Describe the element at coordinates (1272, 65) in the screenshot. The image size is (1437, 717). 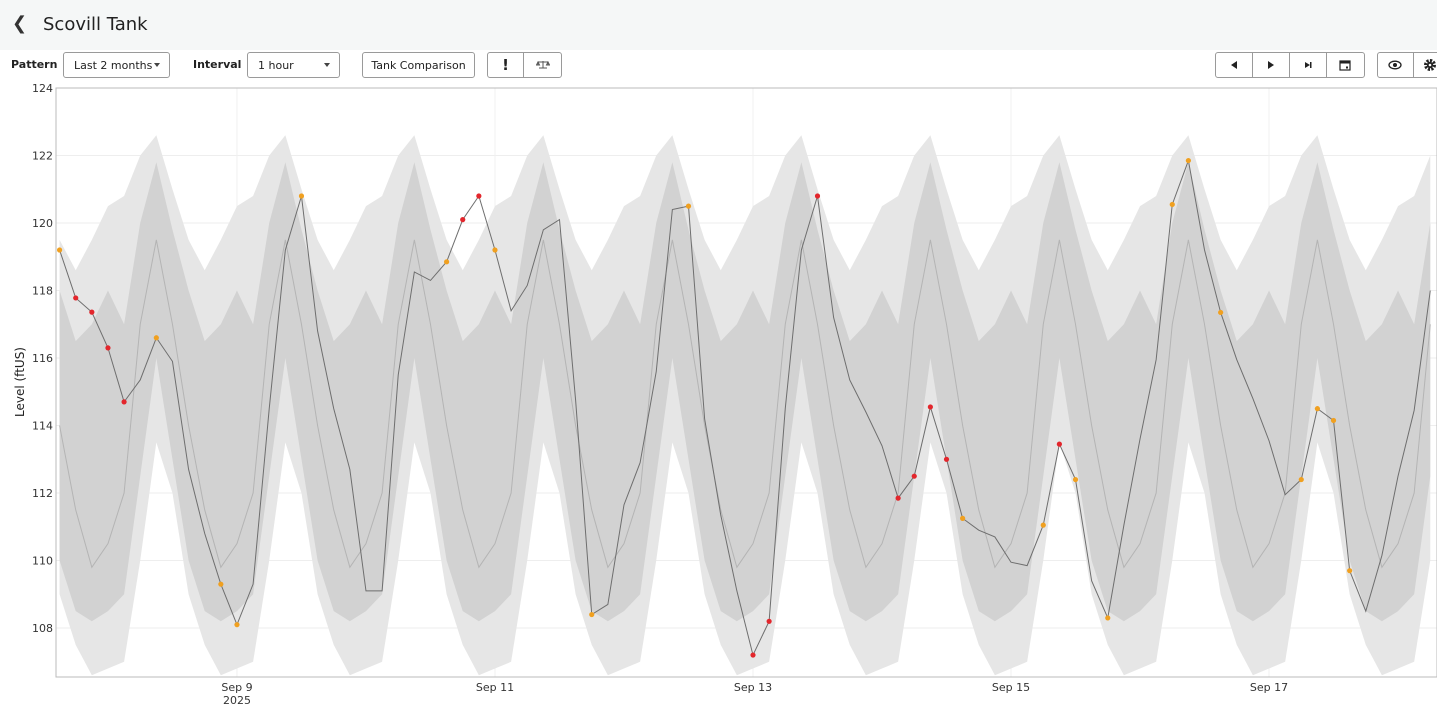
I see `play-icon` at that location.